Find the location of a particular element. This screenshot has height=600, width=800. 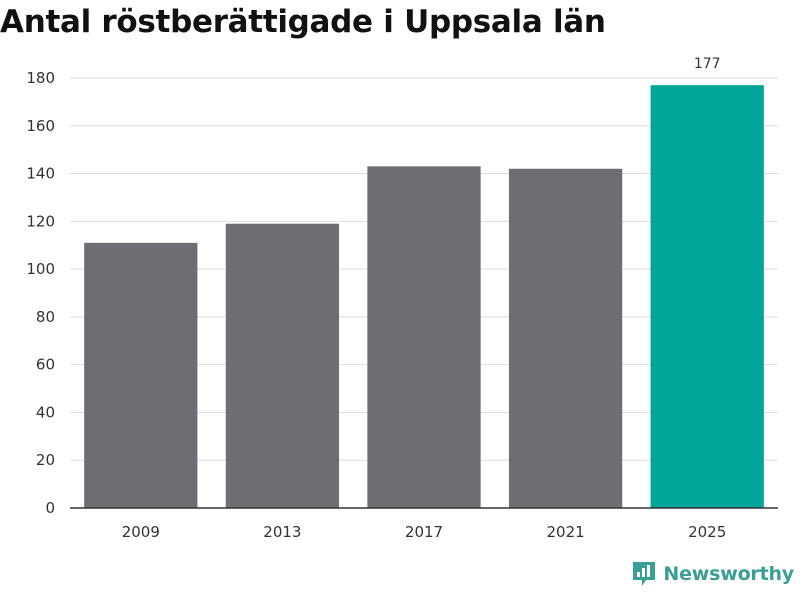

x-axis-ticks: 2009 2013 2017 2021 2025 is located at coordinates (424, 532).